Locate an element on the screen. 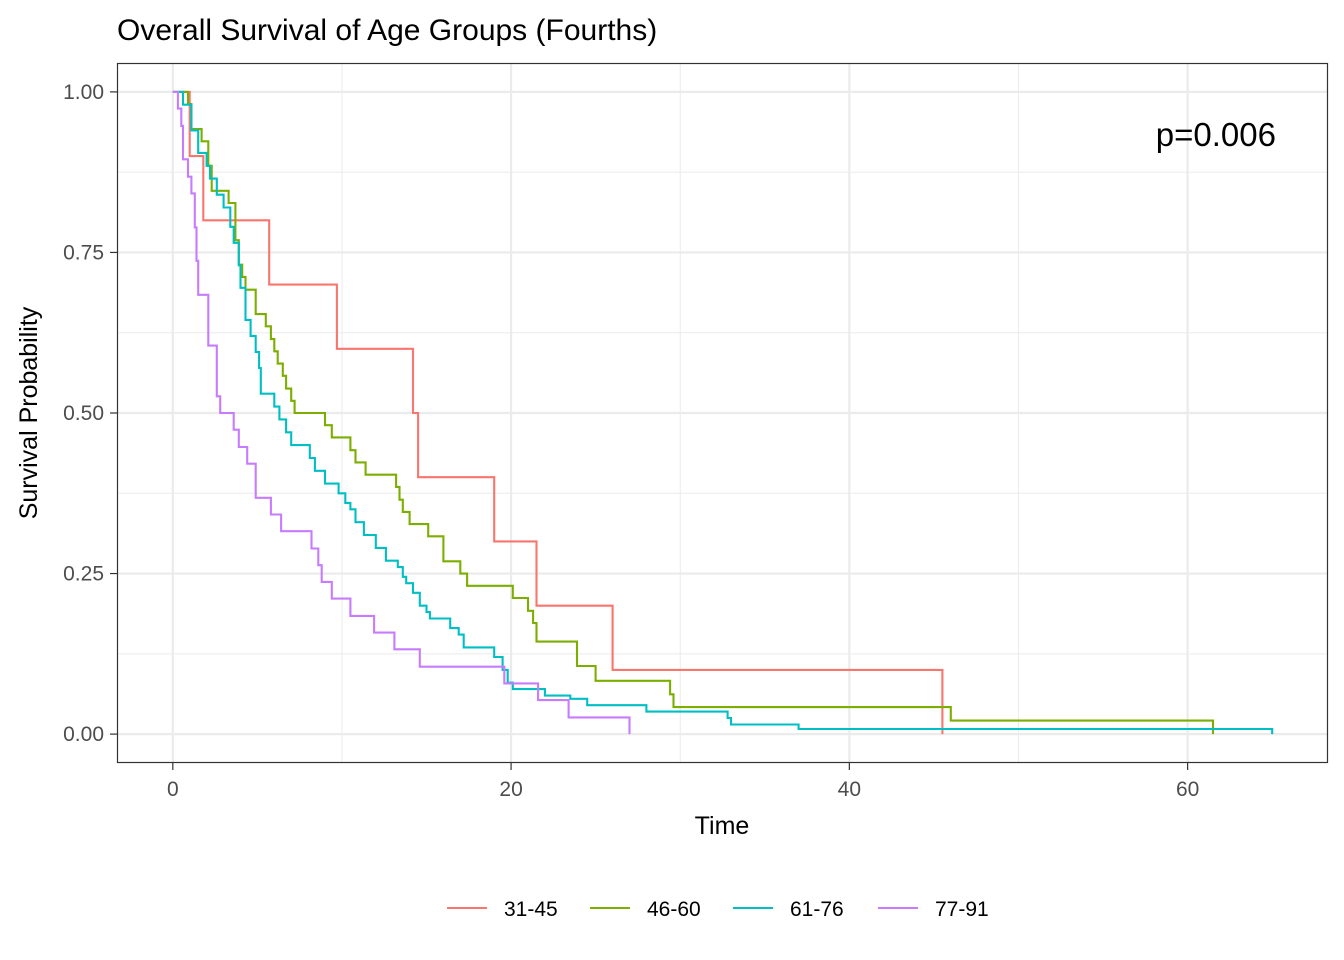 This screenshot has width=1344, height=960. x-tick-label: 40 is located at coordinates (849, 789).